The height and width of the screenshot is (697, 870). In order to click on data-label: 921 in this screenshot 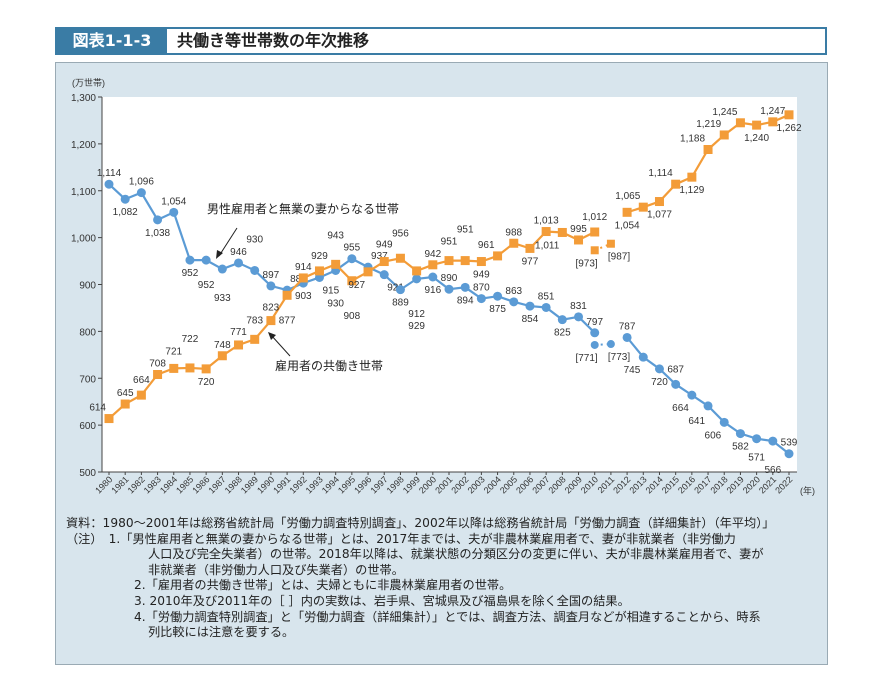, I will do `click(395, 288)`.